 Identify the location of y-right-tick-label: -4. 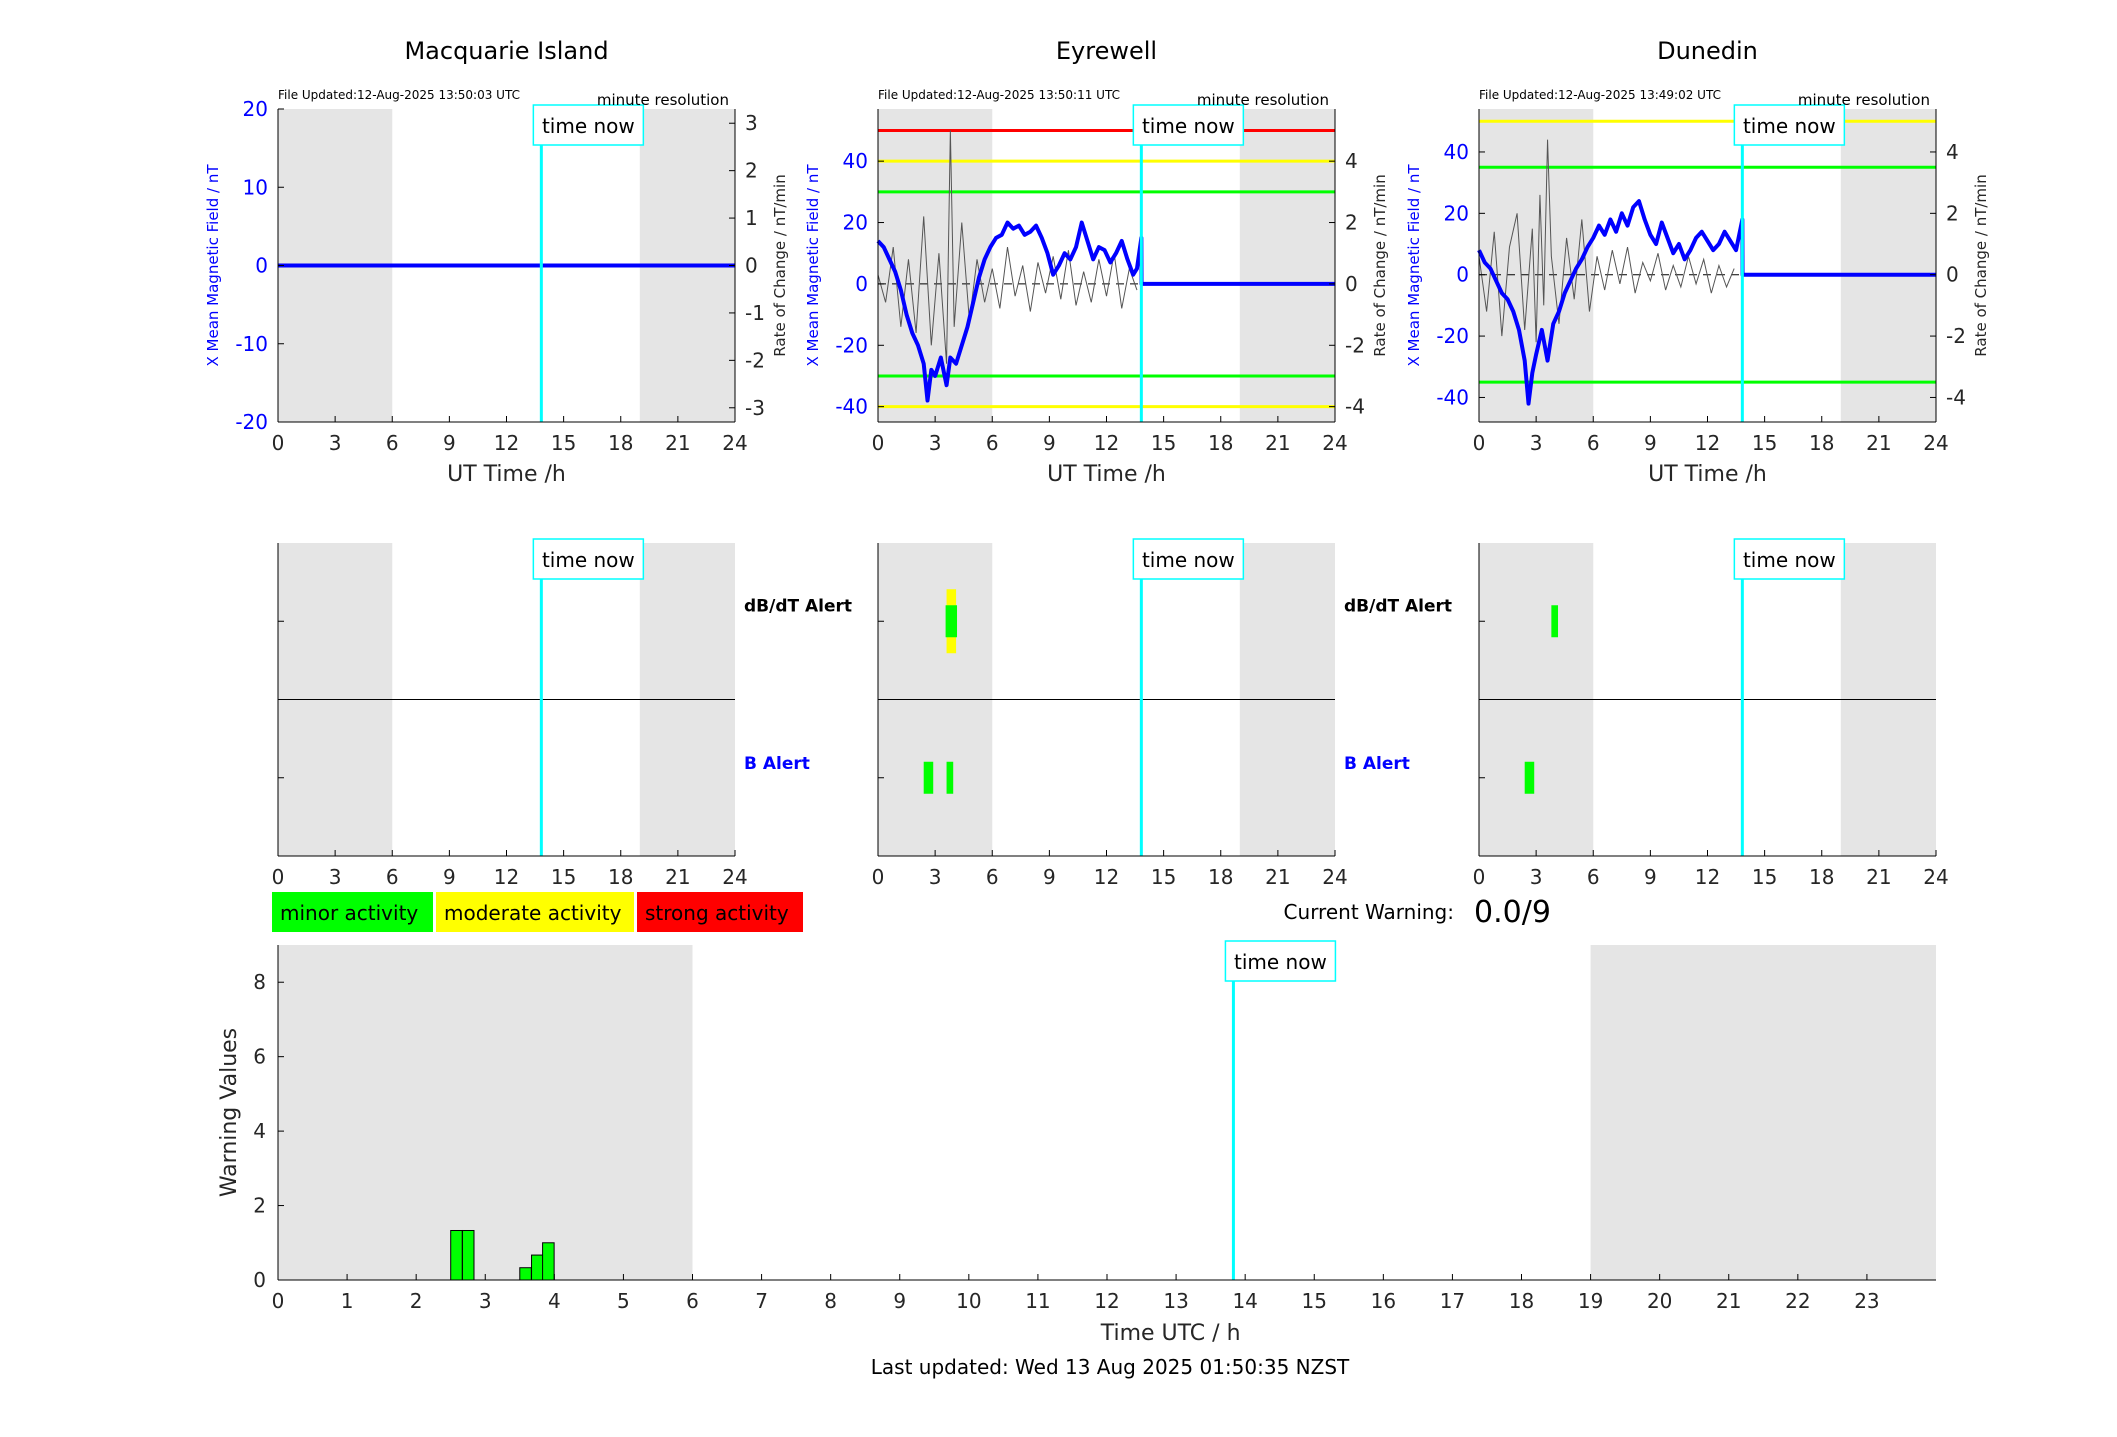
(1956, 397).